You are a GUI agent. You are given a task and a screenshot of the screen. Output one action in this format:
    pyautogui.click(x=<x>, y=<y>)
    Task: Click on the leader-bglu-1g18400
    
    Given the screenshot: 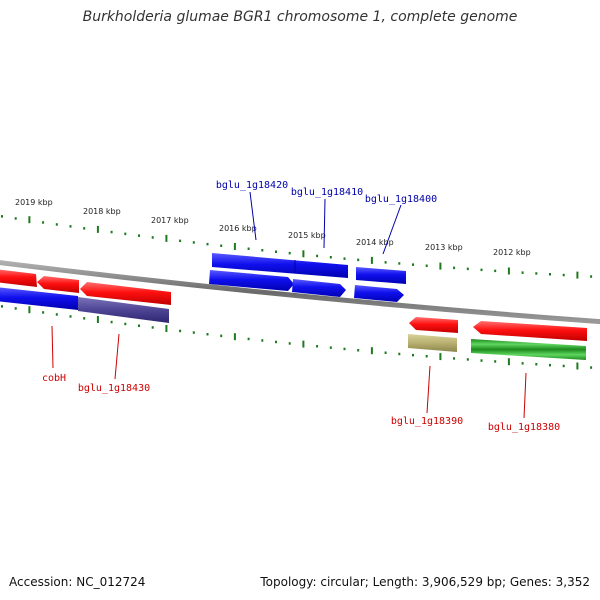 What is the action you would take?
    pyautogui.click(x=392, y=229)
    